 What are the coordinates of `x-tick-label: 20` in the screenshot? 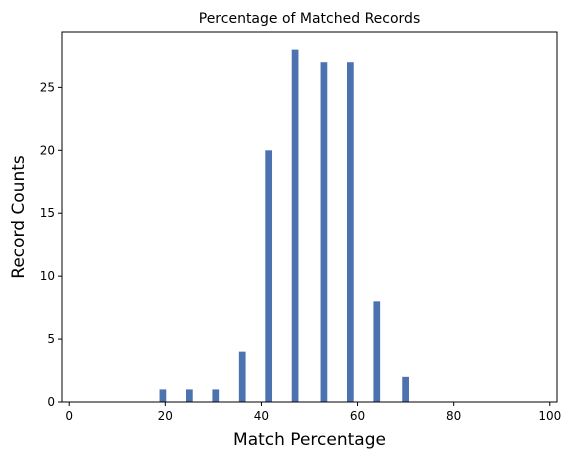 It's located at (165, 416).